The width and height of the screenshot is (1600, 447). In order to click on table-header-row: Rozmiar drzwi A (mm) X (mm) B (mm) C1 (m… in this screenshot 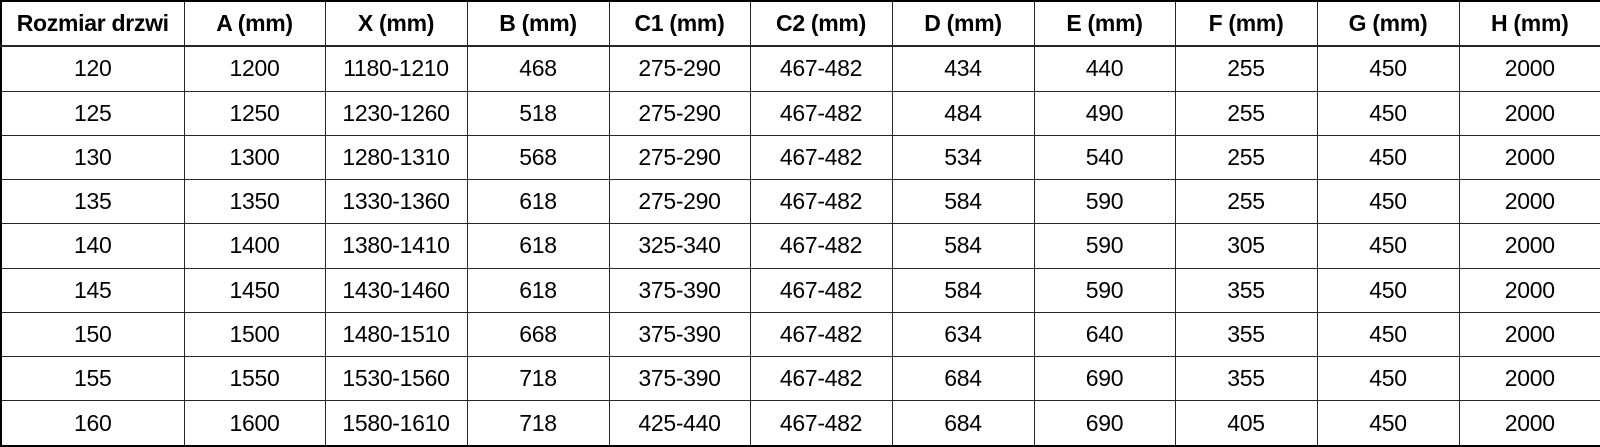, I will do `click(800, 23)`.